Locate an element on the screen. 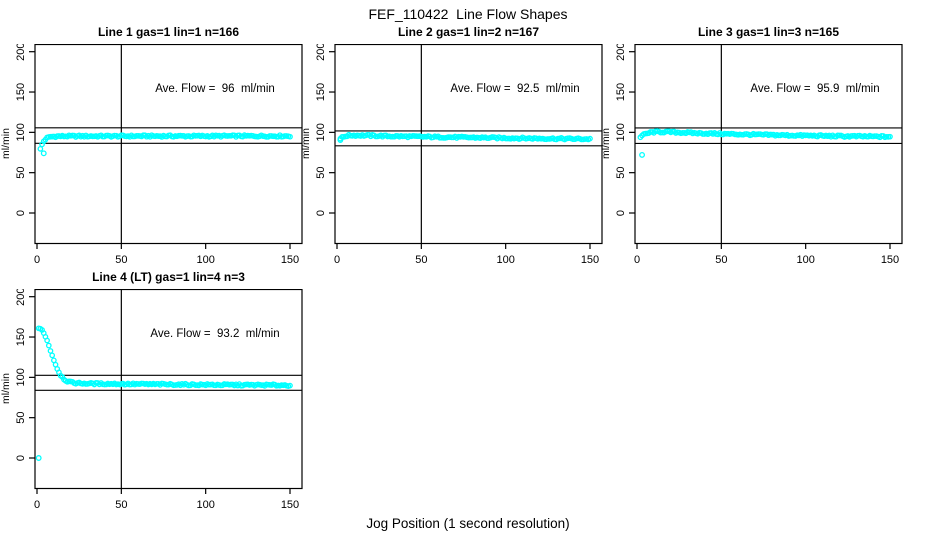 The image size is (936, 540). figure-title: FEF_110422 Line Flow Shapes is located at coordinates (468, 14).